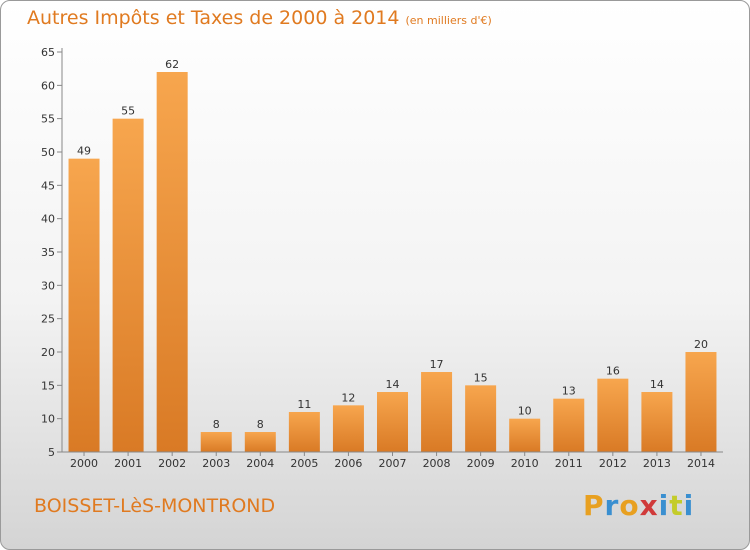 The width and height of the screenshot is (750, 550). Describe the element at coordinates (48, 185) in the screenshot. I see `y-tick-label: 45` at that location.